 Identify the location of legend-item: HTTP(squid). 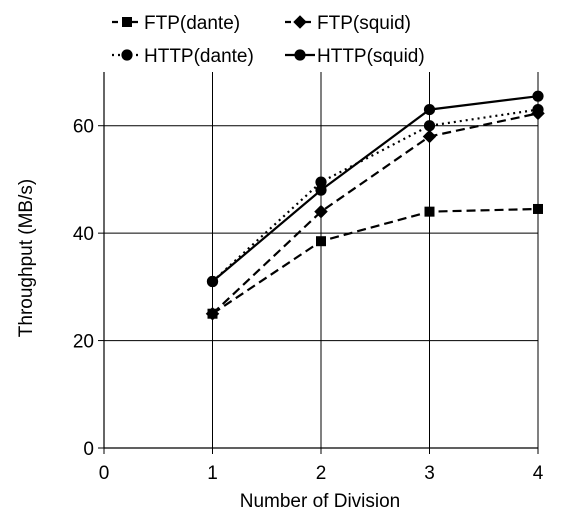
(355, 56).